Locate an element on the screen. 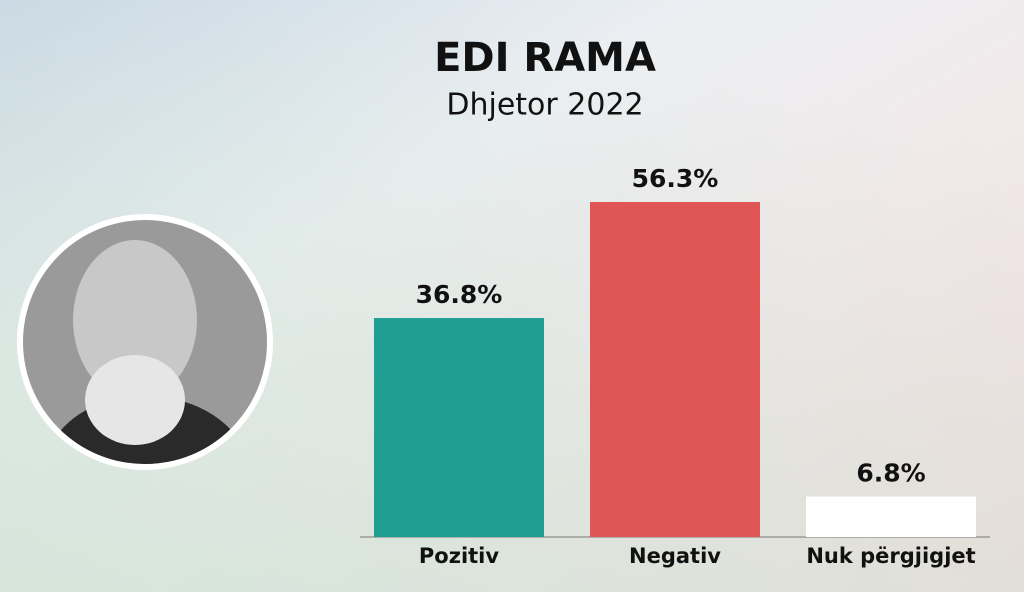  x-tick-label: Pozitiv is located at coordinates (459, 556).